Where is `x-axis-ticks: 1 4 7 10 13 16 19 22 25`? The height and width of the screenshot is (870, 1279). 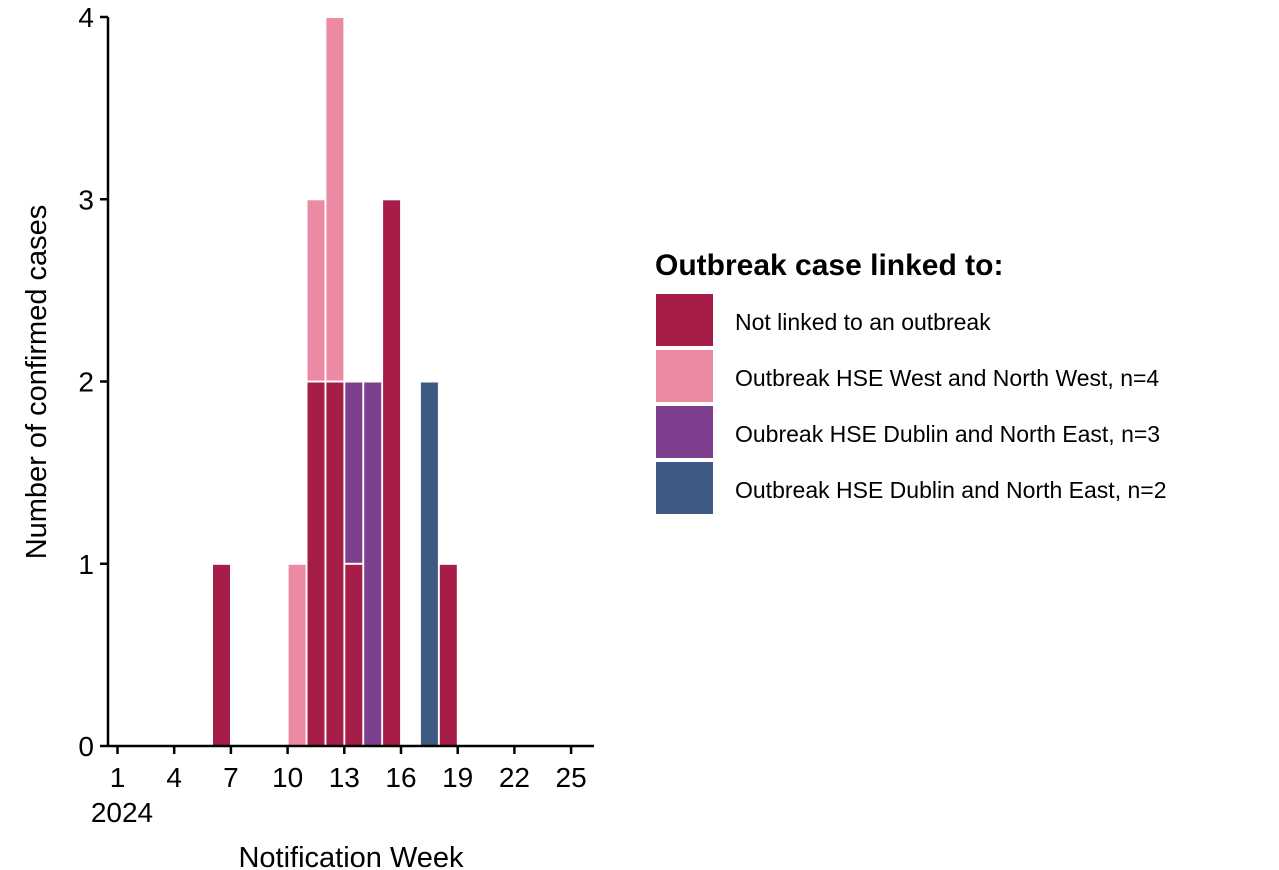
x-axis-ticks: 1 4 7 10 13 16 19 22 25 is located at coordinates (348, 769).